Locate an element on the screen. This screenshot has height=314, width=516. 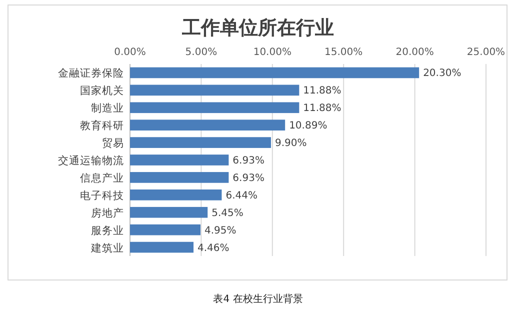
x-tick-label: 25.00% is located at coordinates (486, 52).